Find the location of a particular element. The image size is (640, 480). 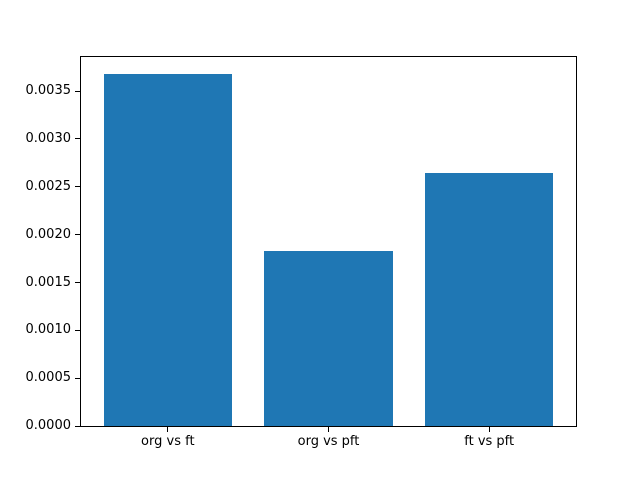

y-tick-label: 0.0015 is located at coordinates (48, 282).